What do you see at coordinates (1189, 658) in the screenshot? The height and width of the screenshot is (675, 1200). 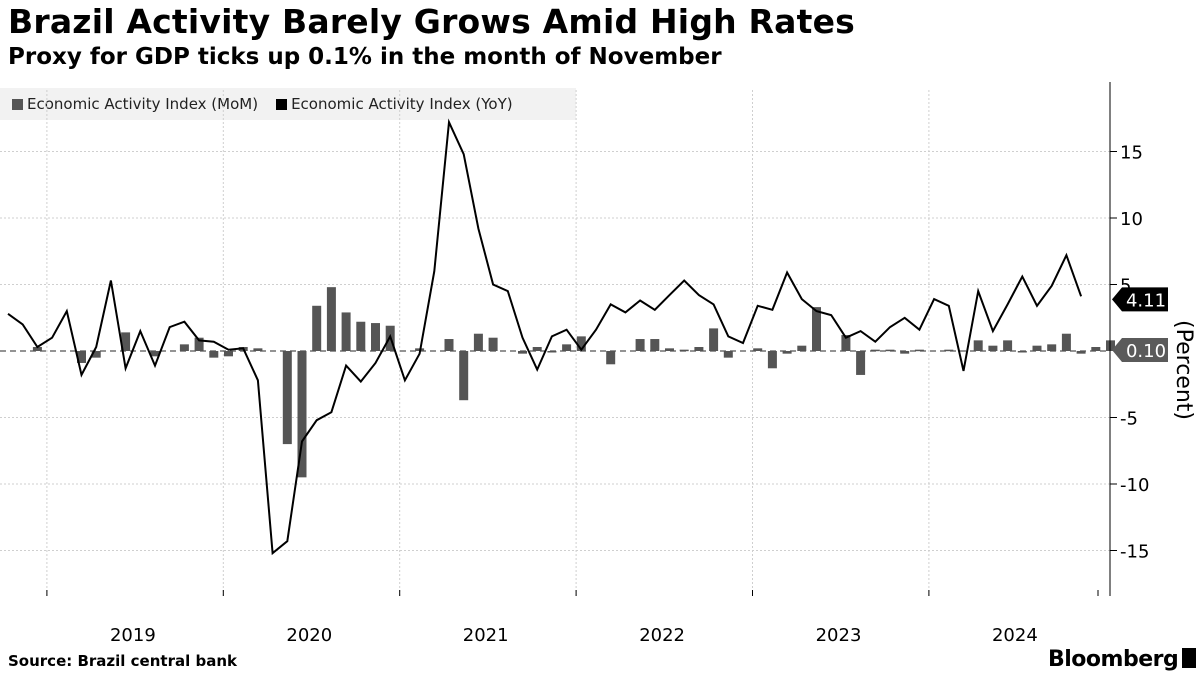 I see `bloomberg-mark-icon` at bounding box center [1189, 658].